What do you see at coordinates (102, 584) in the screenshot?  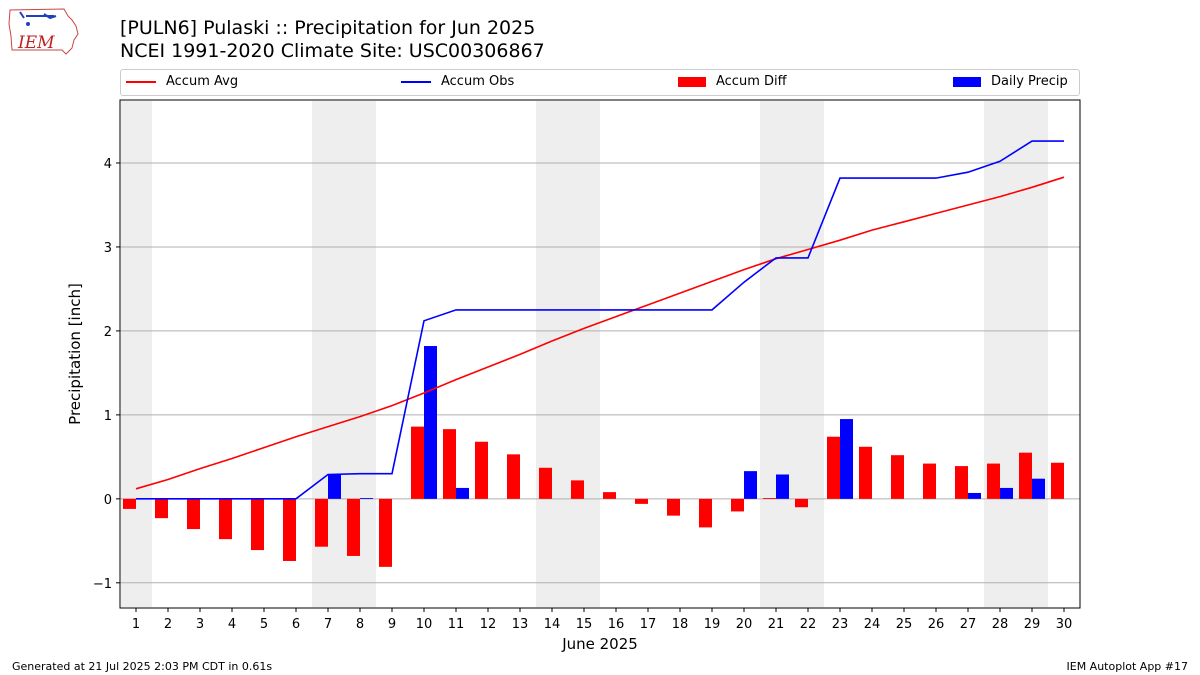 I see `y-tick-label: −1` at bounding box center [102, 584].